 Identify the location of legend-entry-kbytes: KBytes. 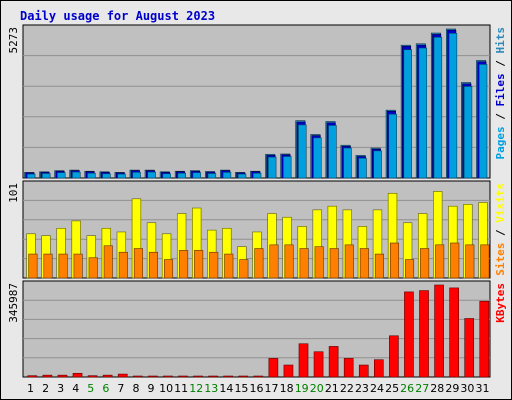
(500, 303).